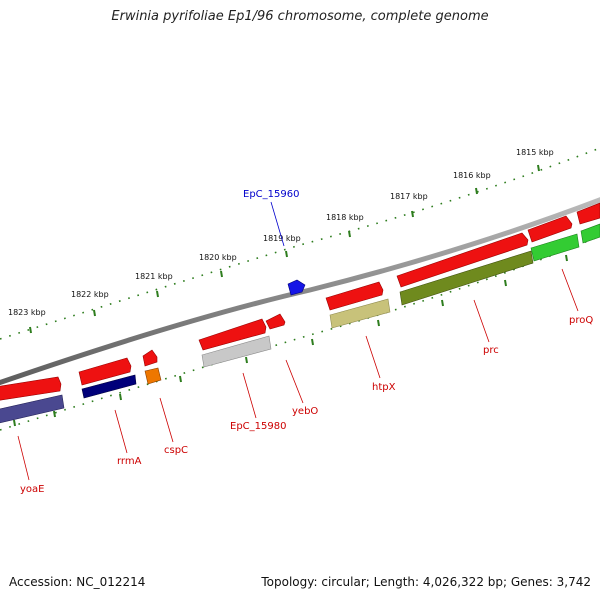 This screenshot has height=600, width=600. I want to click on tick-label: 1820 kbp, so click(218, 257).